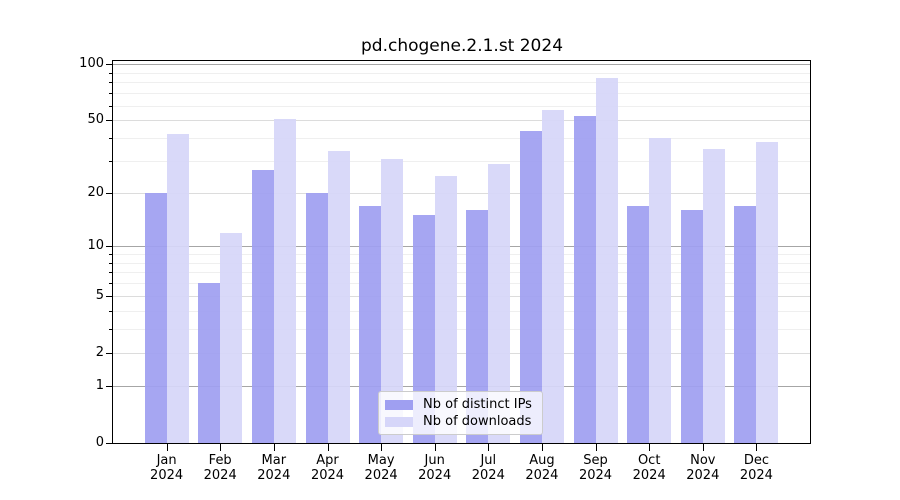 The image size is (900, 500). Describe the element at coordinates (435, 468) in the screenshot. I see `x-tick-label: Jun 2024` at that location.